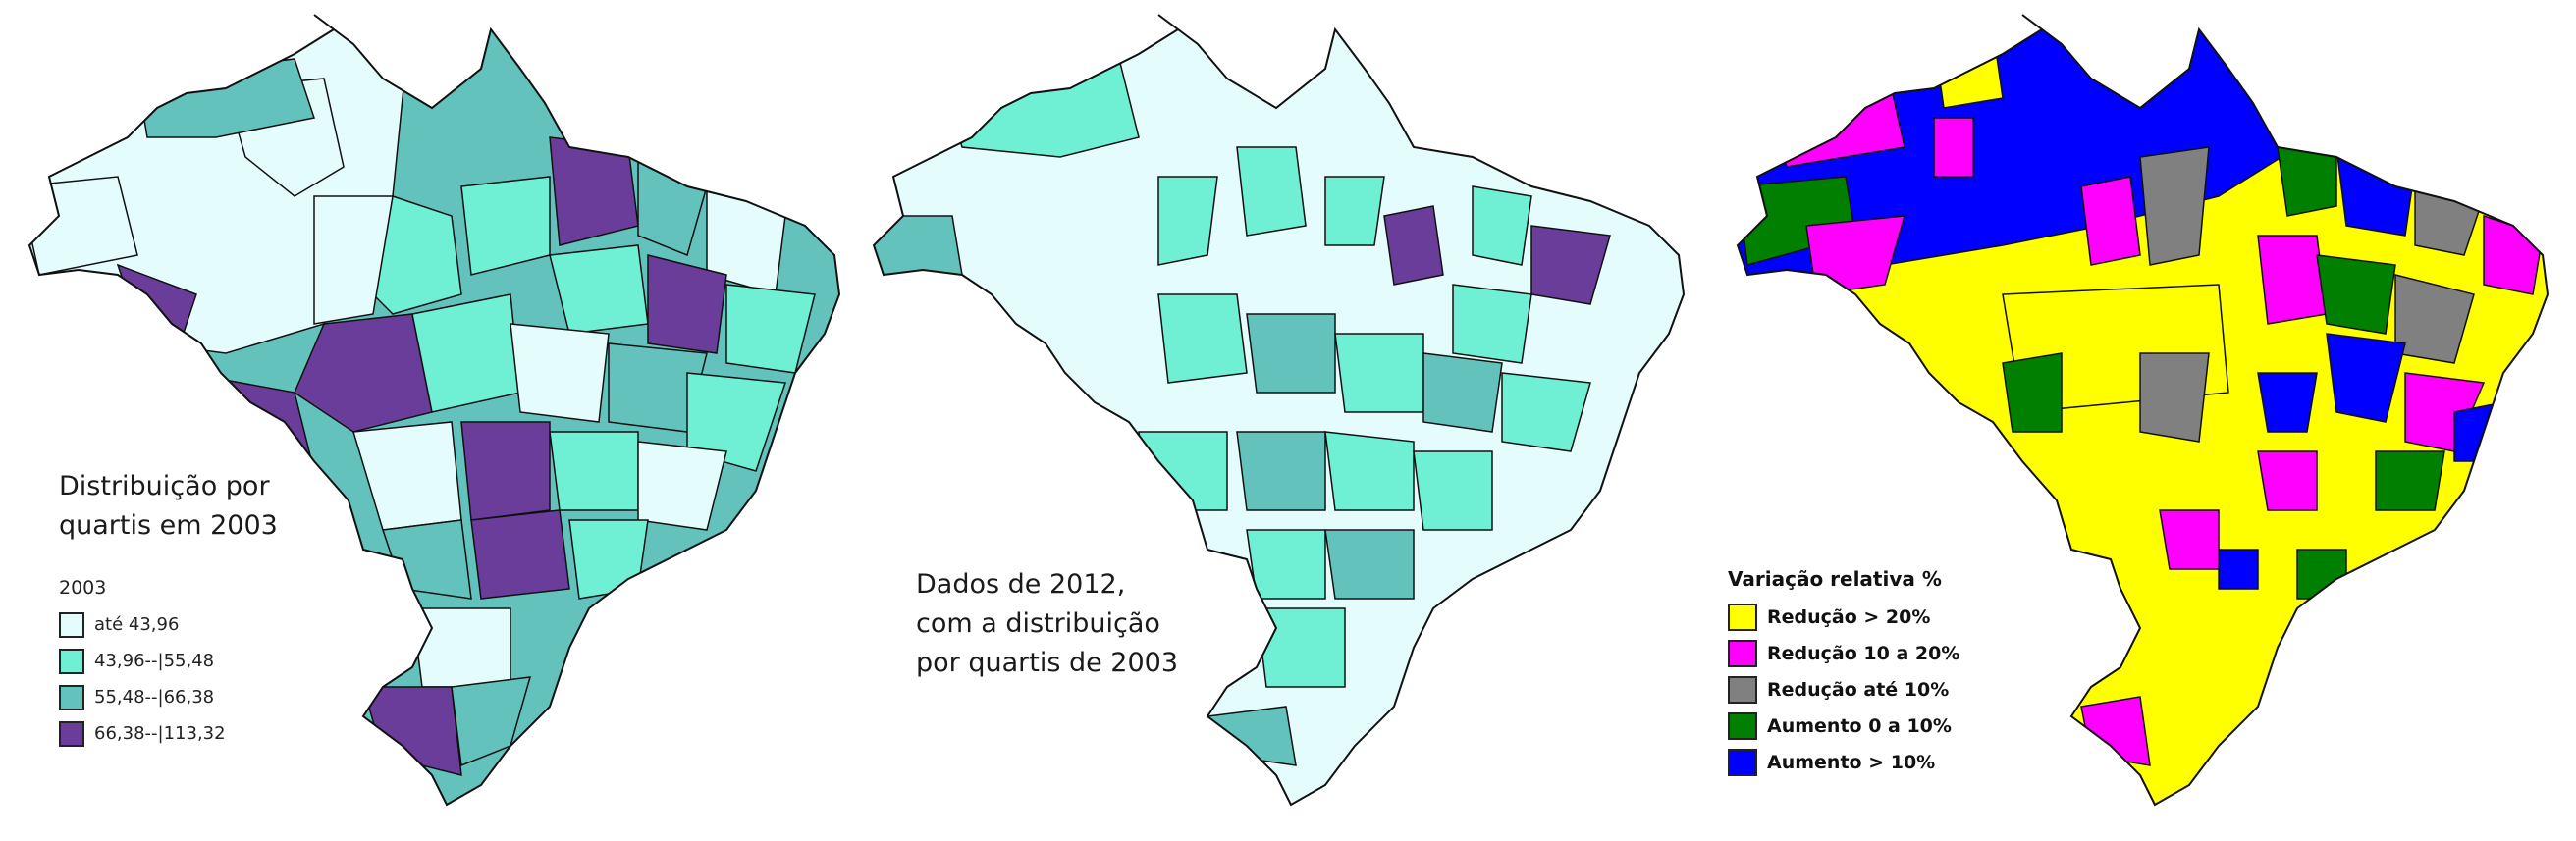  I want to click on legend-item: Redução até 10%, so click(1843, 689).